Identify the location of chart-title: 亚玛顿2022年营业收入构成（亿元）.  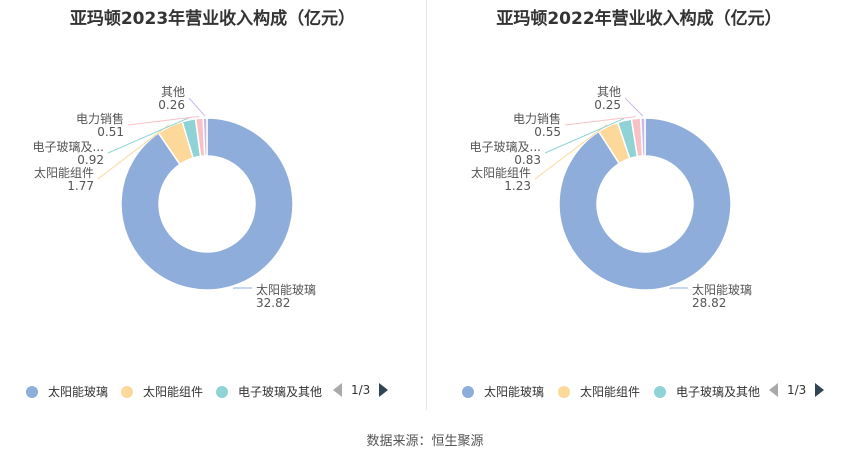
(639, 19).